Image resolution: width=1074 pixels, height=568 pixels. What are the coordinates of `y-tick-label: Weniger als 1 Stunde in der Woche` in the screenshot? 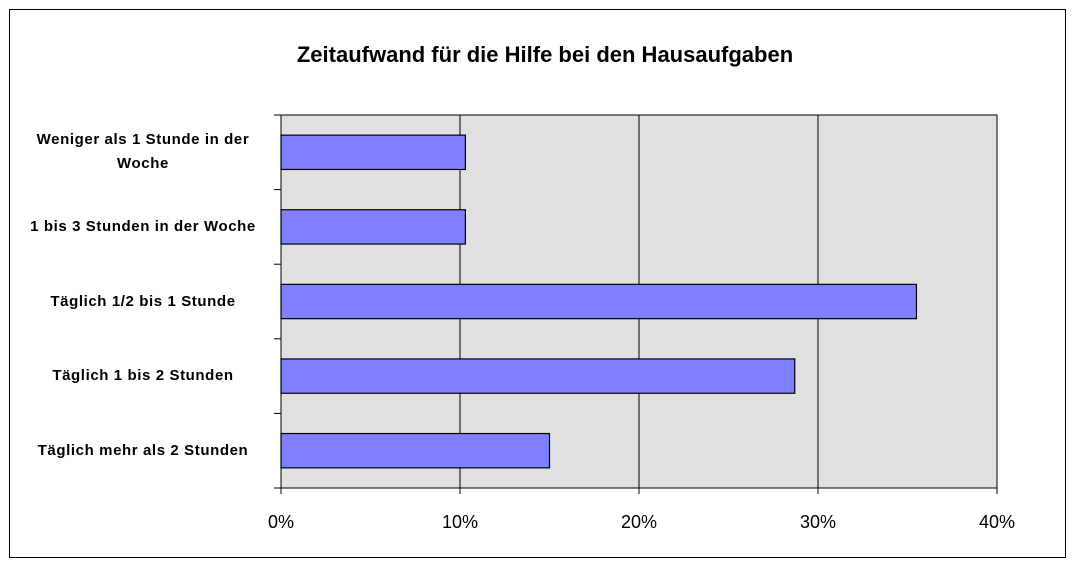 It's located at (143, 152).